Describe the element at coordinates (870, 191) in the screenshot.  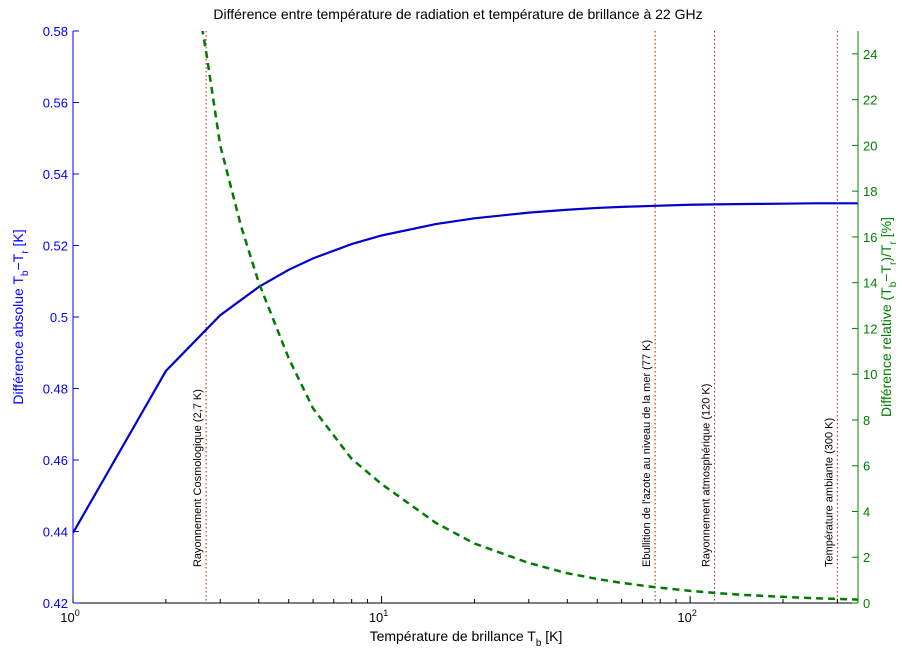
I see `y-tick-label-right: 18` at that location.